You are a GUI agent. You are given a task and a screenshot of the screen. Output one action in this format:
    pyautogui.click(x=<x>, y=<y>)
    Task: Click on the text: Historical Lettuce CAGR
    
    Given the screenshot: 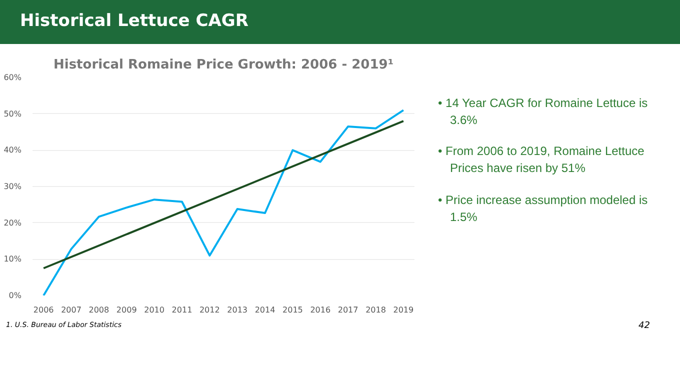 What is the action you would take?
    pyautogui.click(x=340, y=22)
    